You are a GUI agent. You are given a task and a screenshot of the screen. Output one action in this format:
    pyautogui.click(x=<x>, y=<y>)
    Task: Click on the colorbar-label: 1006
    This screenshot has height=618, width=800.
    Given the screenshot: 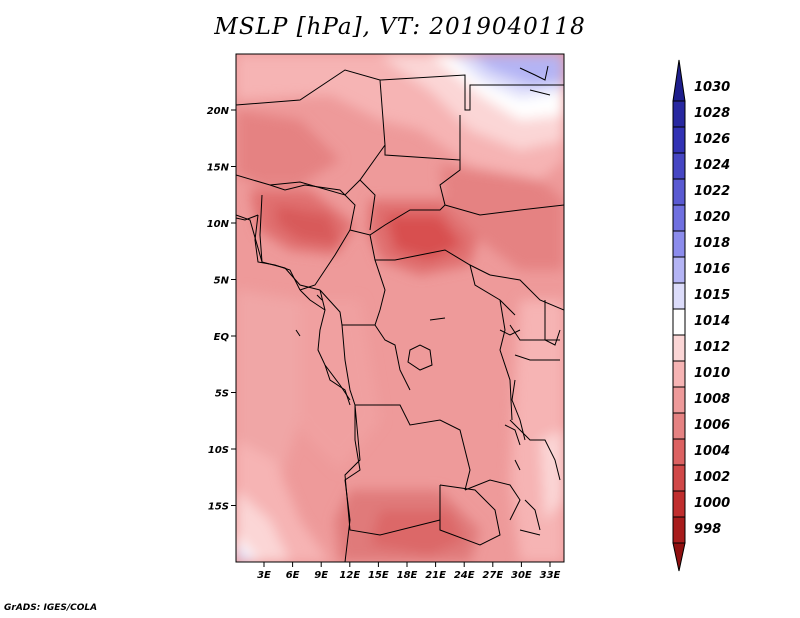 What is the action you would take?
    pyautogui.click(x=712, y=425)
    